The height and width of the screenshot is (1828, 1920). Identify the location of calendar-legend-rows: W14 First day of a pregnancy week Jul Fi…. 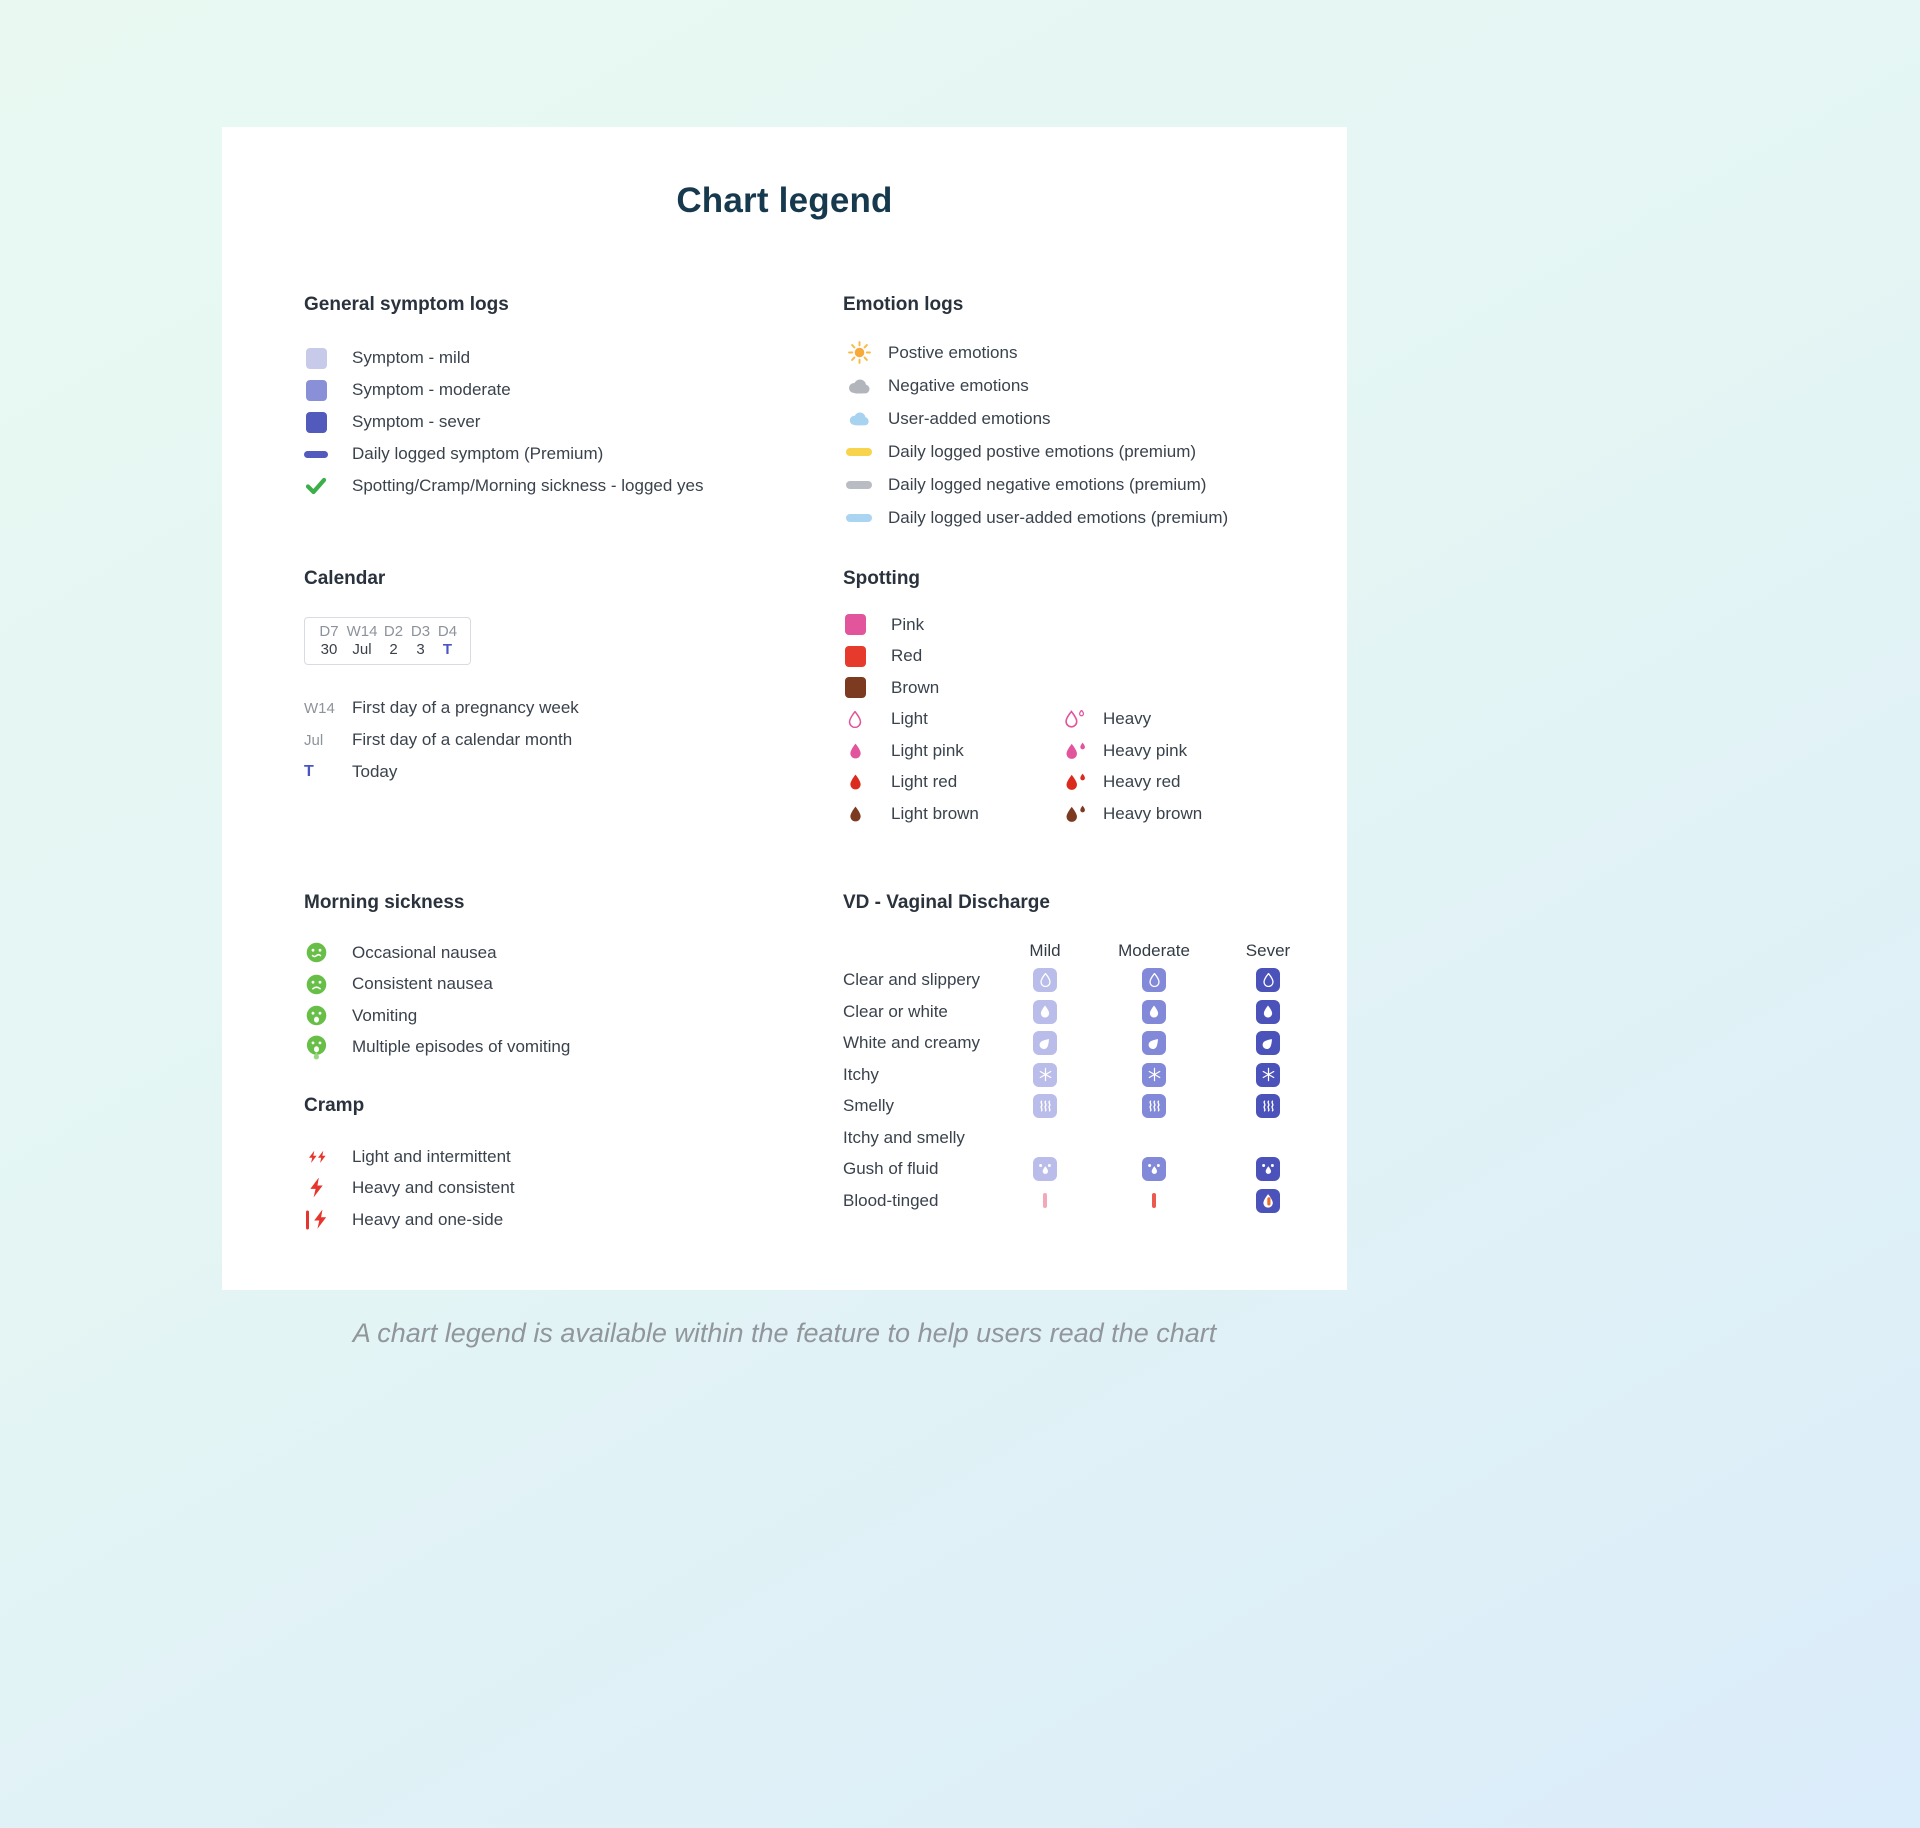
(539, 740).